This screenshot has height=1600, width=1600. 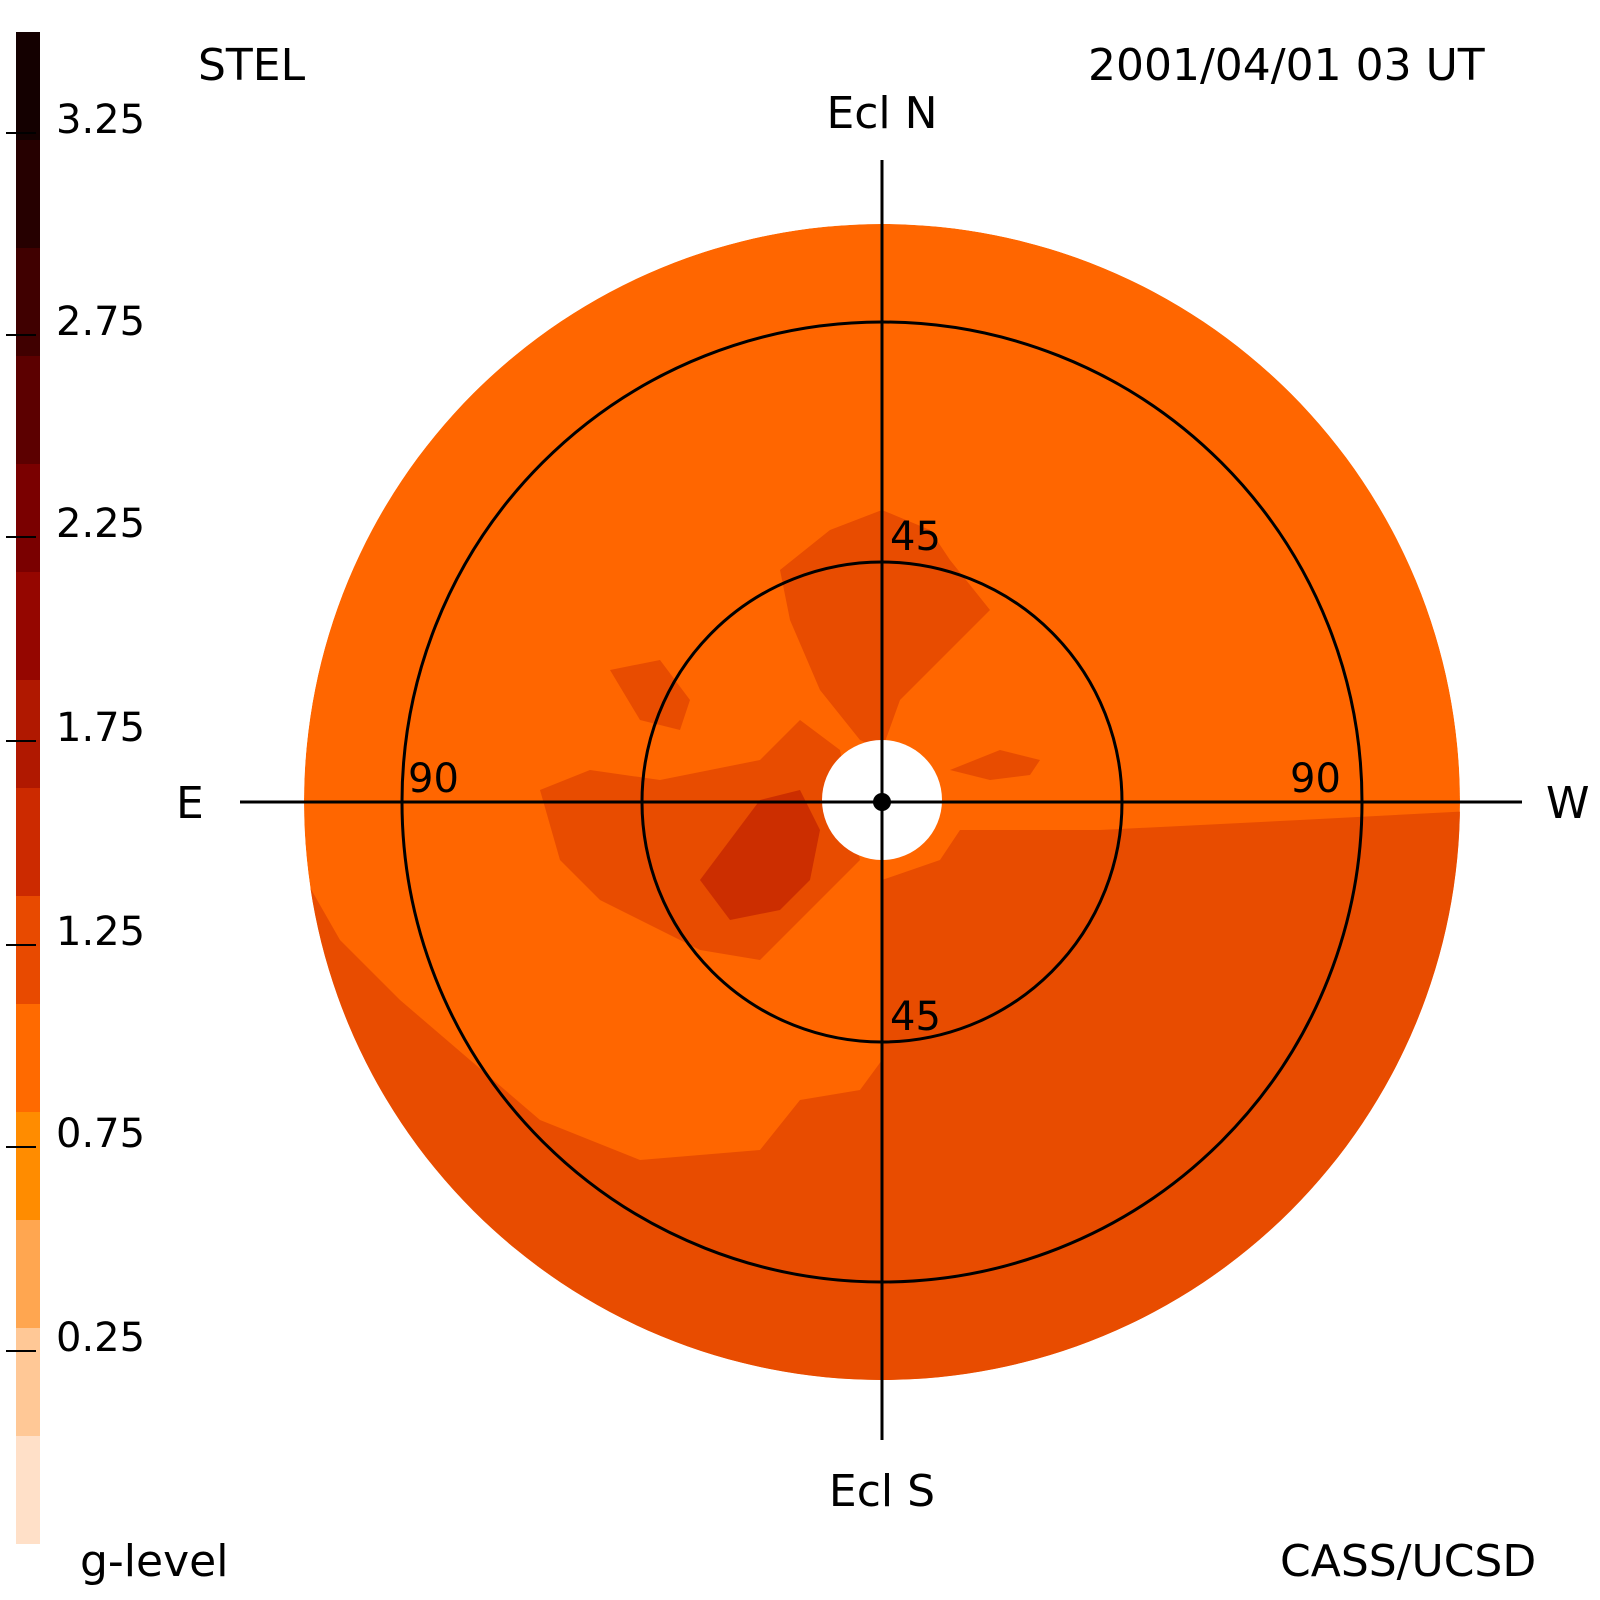 What do you see at coordinates (1568, 803) in the screenshot?
I see `compass-west-label: W` at bounding box center [1568, 803].